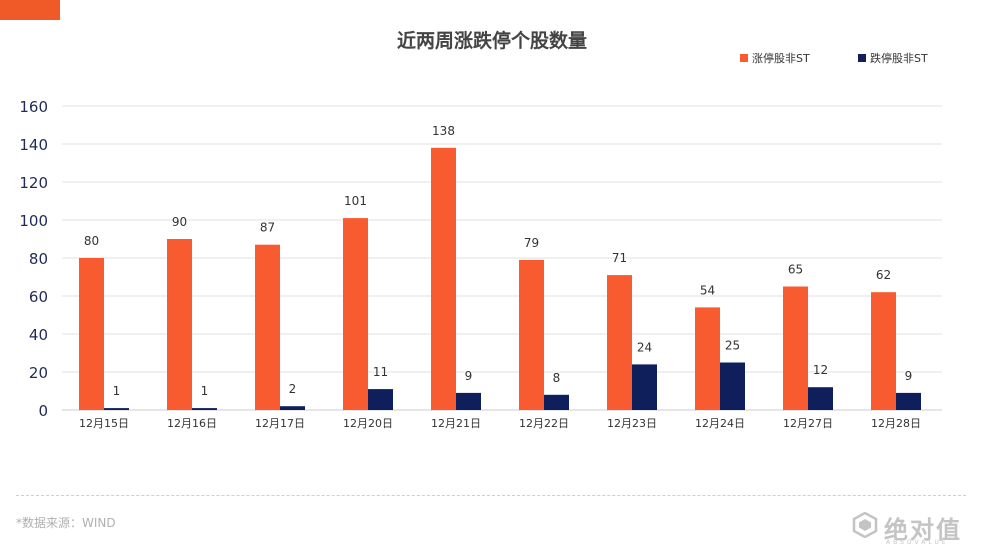  What do you see at coordinates (732, 346) in the screenshot?
I see `data-label-limit-down: 25` at bounding box center [732, 346].